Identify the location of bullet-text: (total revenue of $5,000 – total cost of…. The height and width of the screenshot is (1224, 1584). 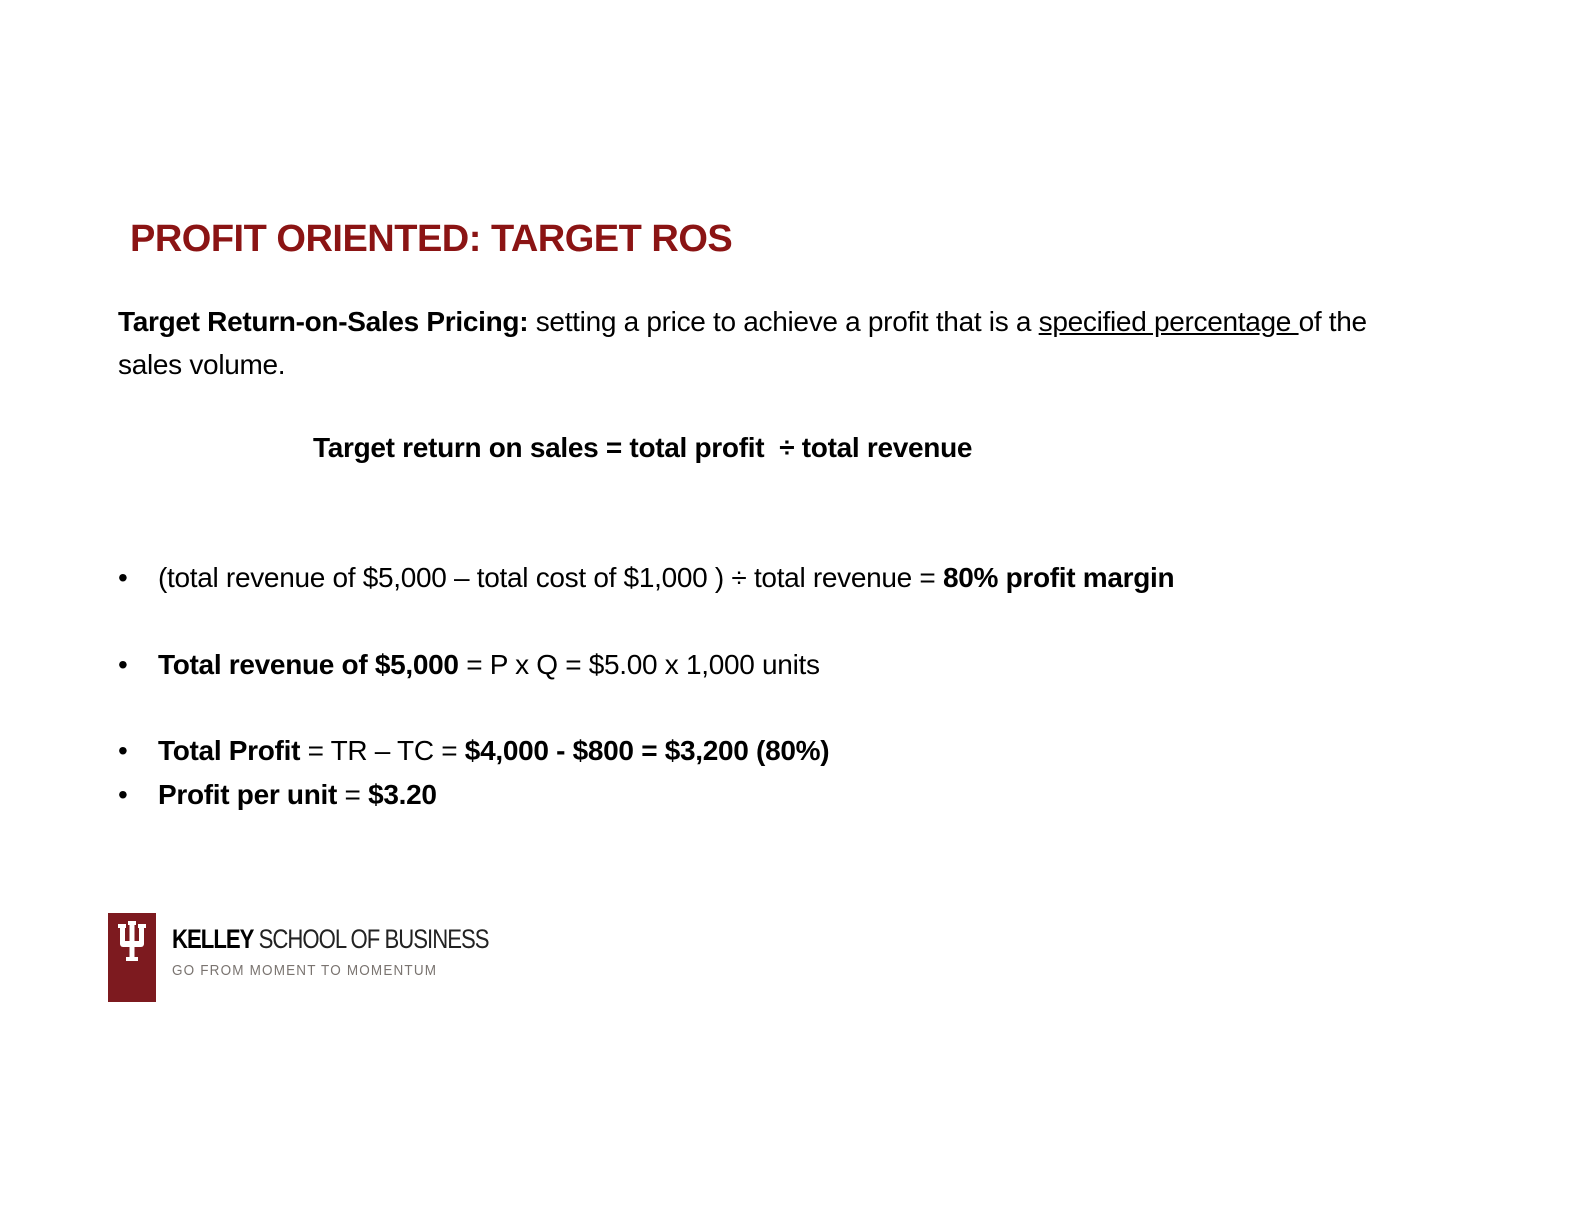
(445, 577).